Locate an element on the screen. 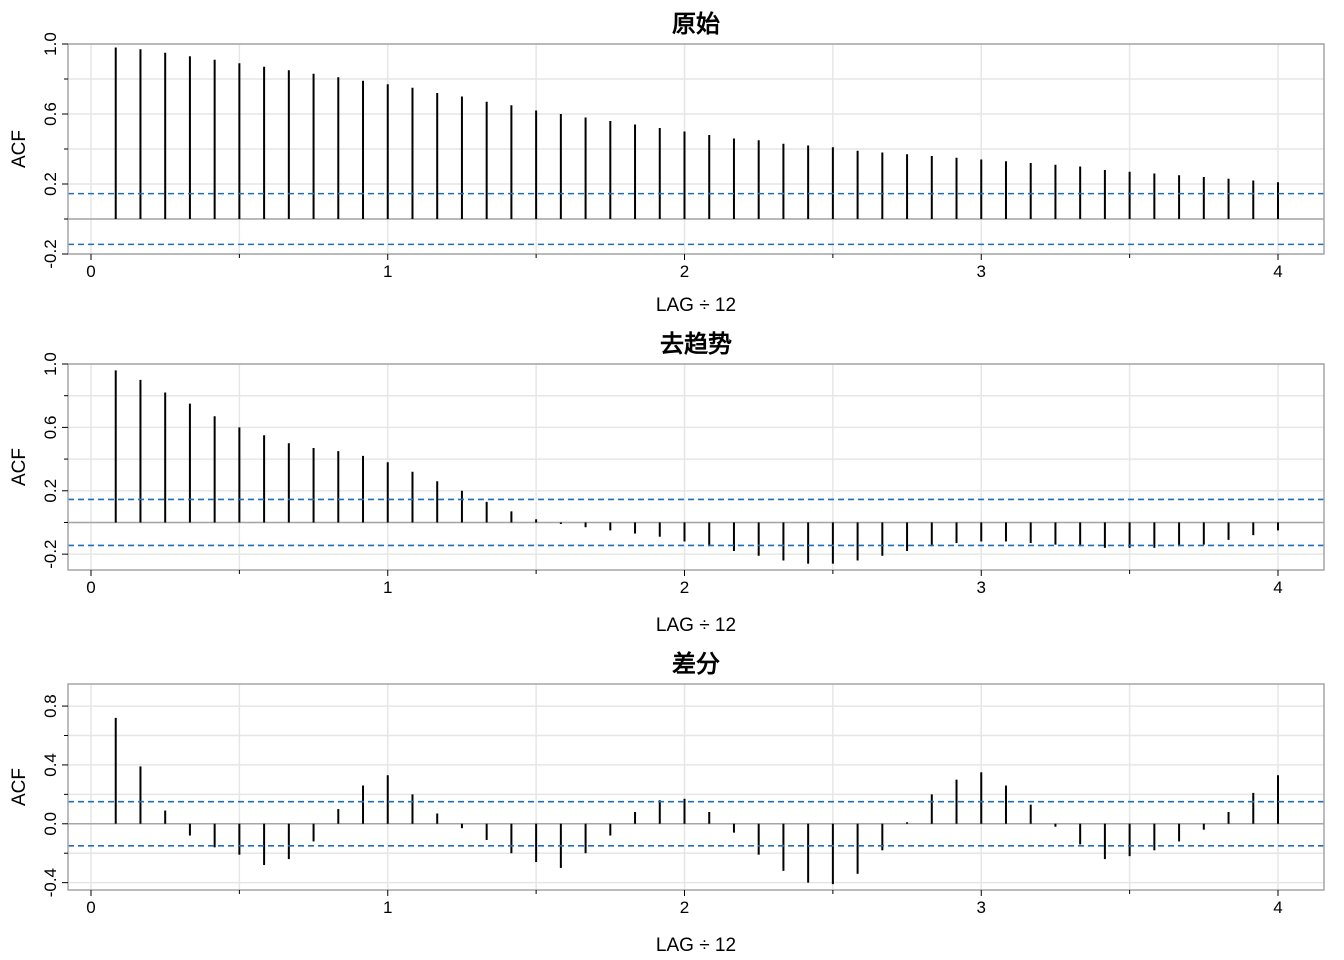 The image size is (1344, 960). y-tick-label: 0.8 is located at coordinates (50, 706).